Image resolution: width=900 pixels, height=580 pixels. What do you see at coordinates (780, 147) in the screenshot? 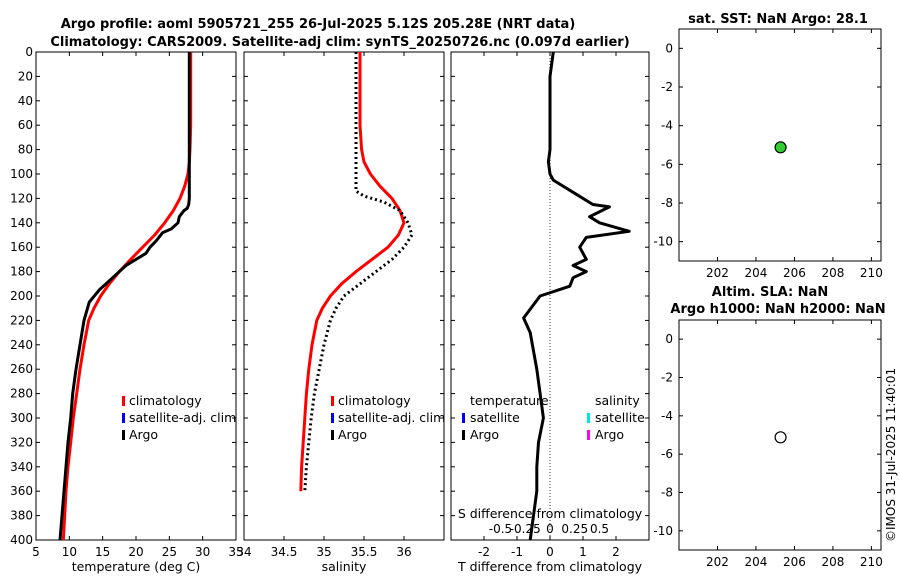
I see `sst_map-argo-position-marker` at bounding box center [780, 147].